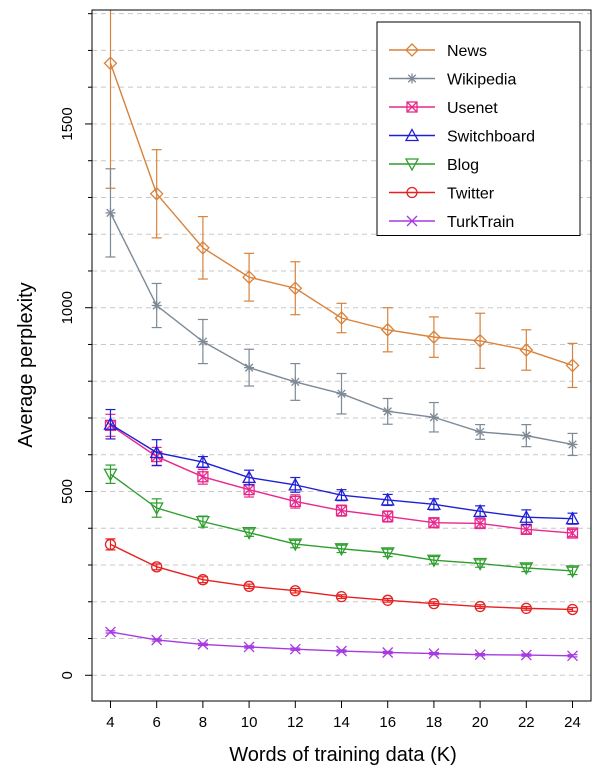 The width and height of the screenshot is (593, 770). I want to click on series-switchboard, so click(341, 467).